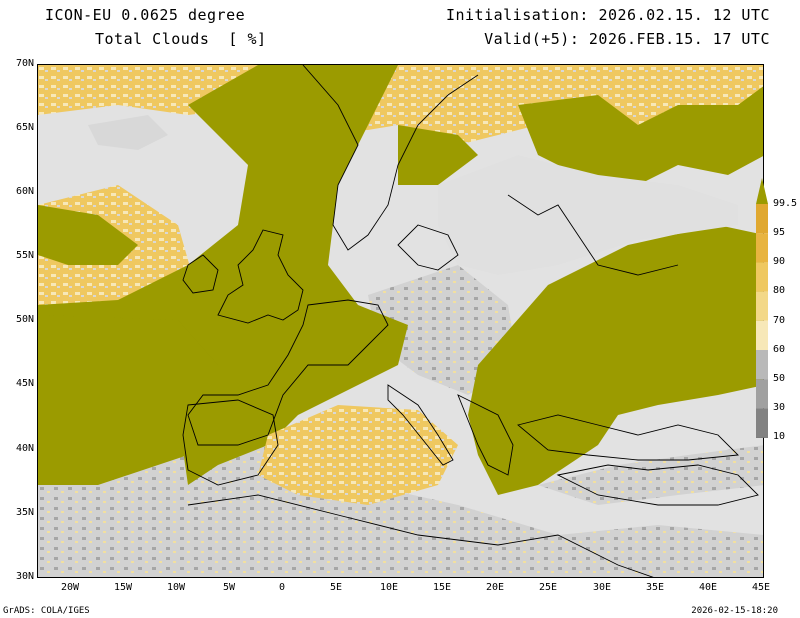 The width and height of the screenshot is (800, 618). Describe the element at coordinates (442, 587) in the screenshot. I see `lon-tick-15e: 15E` at that location.